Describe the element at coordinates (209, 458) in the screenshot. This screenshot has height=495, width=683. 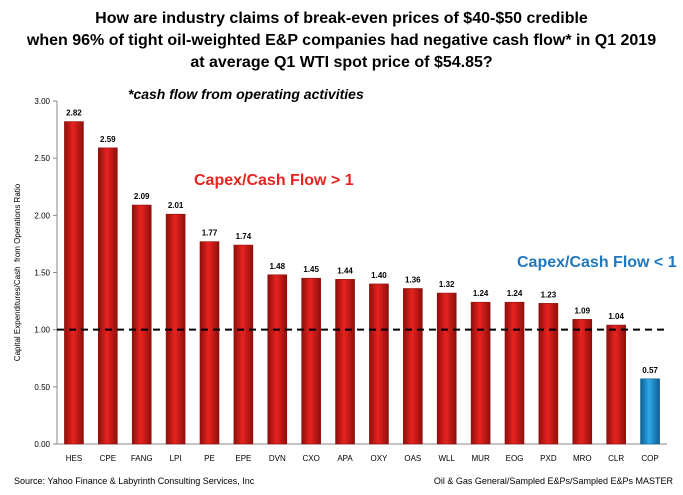
I see `x-tick-label: PE` at that location.